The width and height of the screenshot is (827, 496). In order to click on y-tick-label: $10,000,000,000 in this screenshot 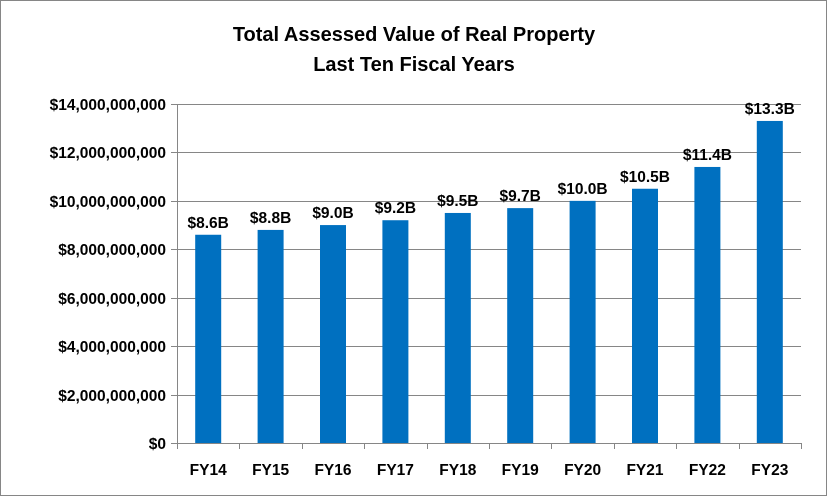, I will do `click(108, 202)`.